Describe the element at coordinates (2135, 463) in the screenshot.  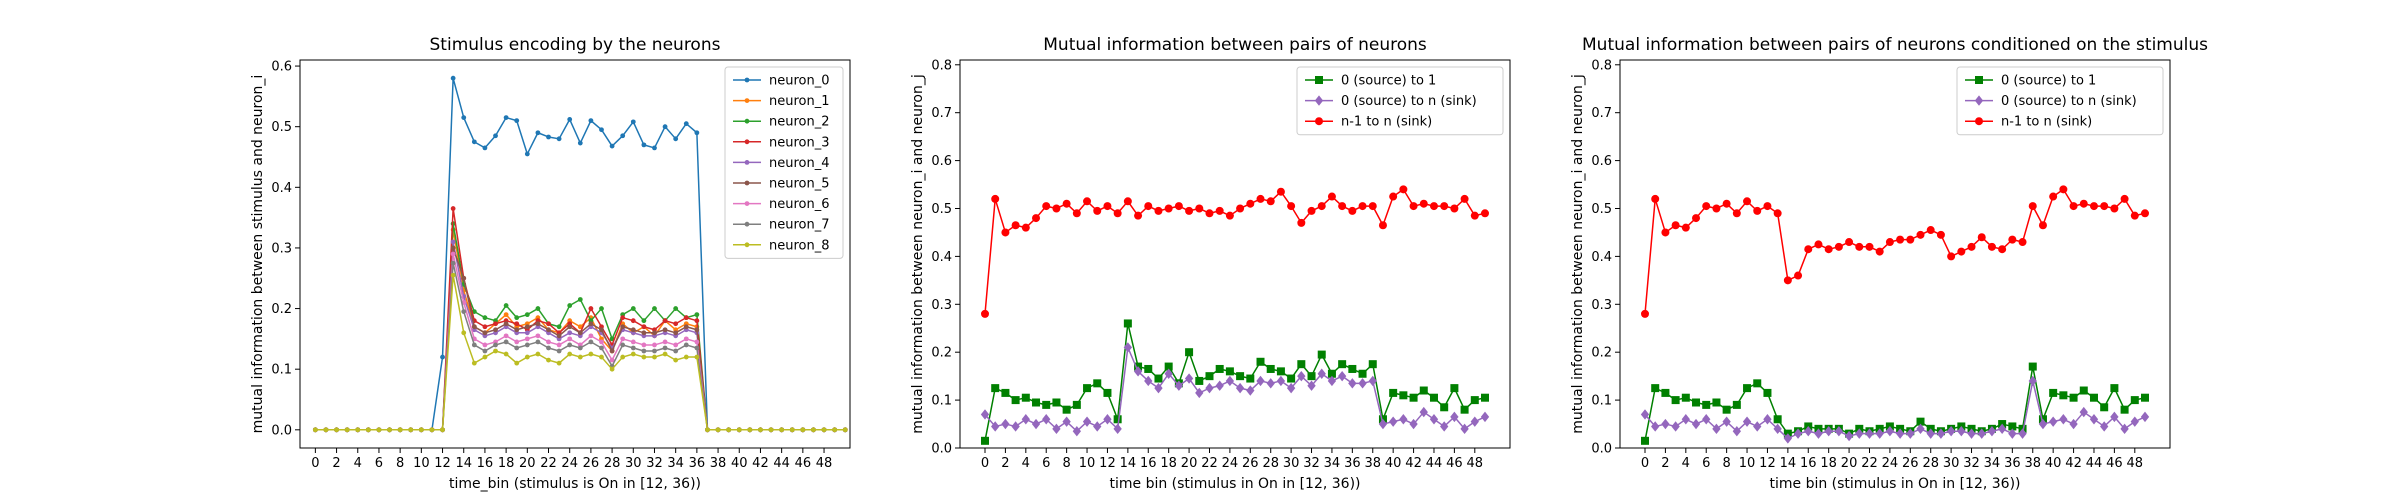
I see `x-tick-label: 48` at that location.